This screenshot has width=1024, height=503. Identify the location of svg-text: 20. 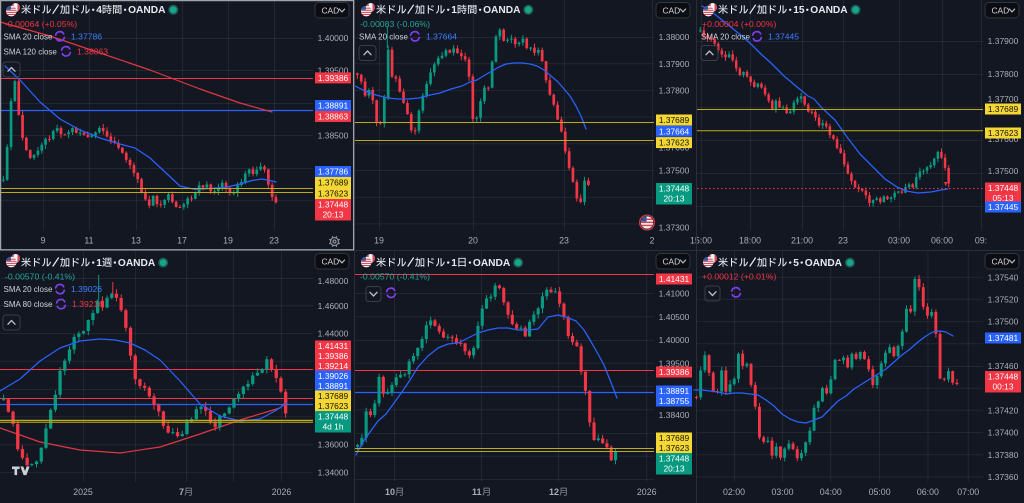
(473, 241).